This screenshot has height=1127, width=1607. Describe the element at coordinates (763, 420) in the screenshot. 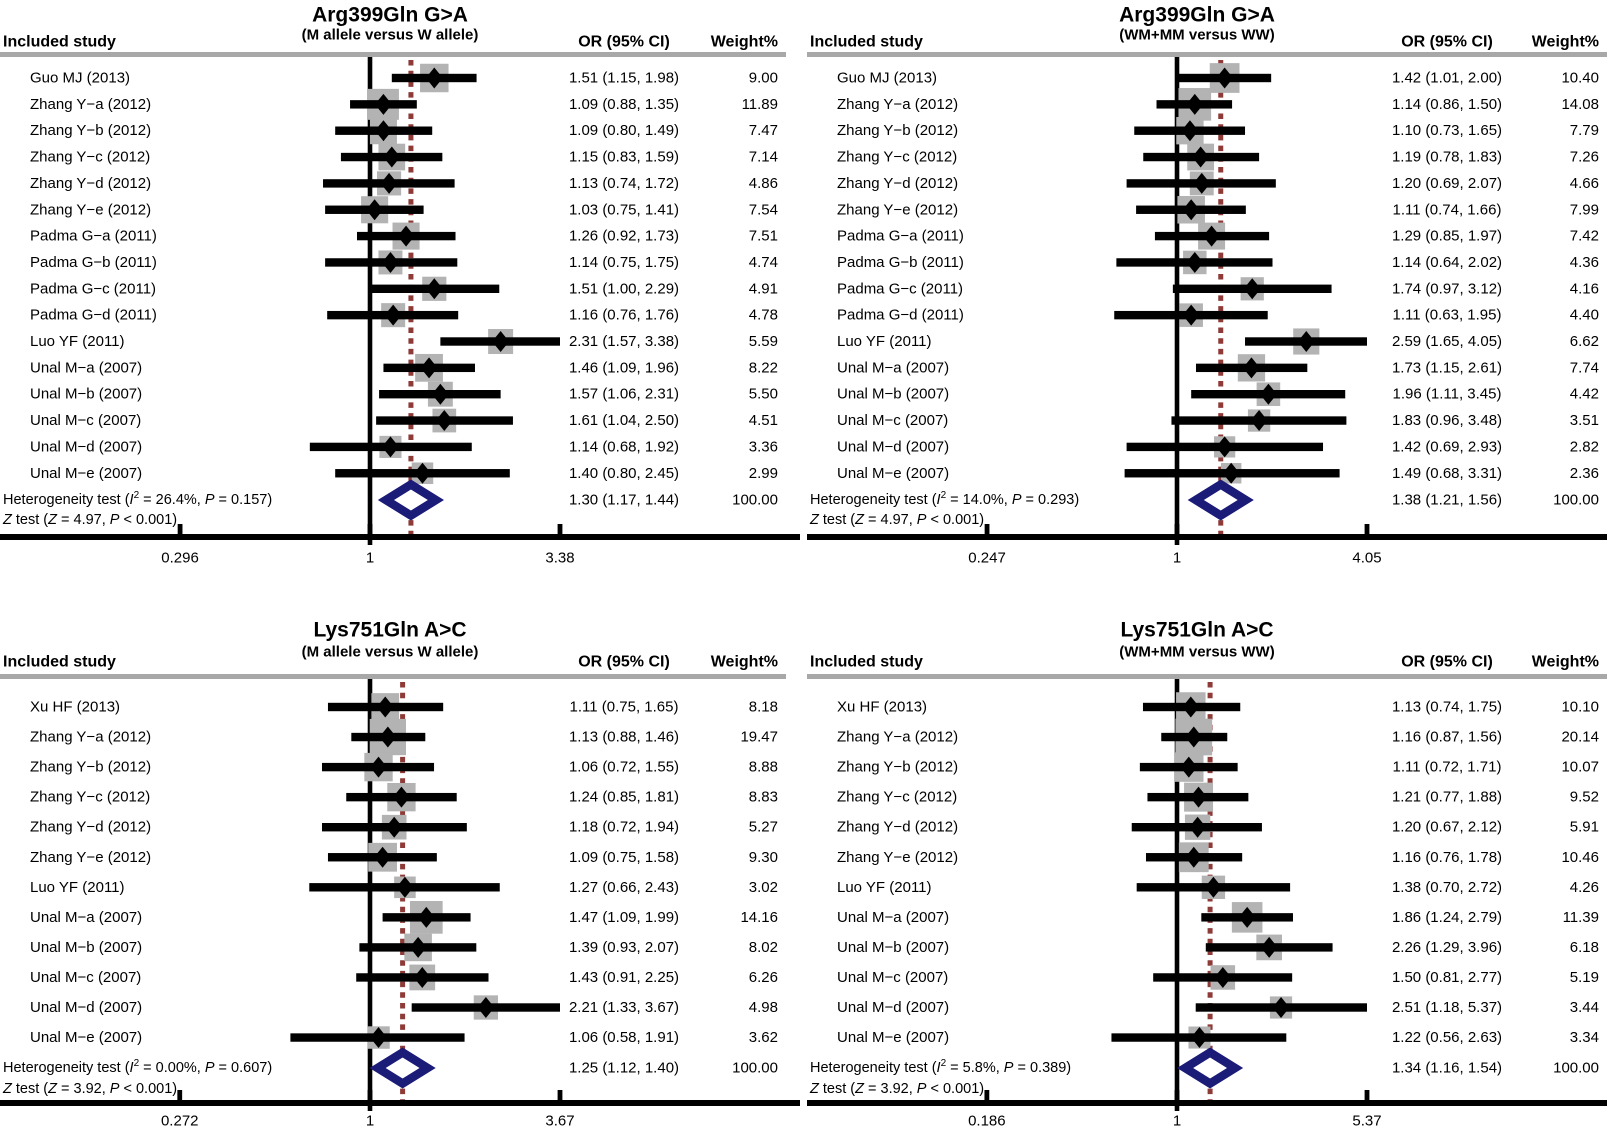

I see `weight-value: 4.51` at that location.